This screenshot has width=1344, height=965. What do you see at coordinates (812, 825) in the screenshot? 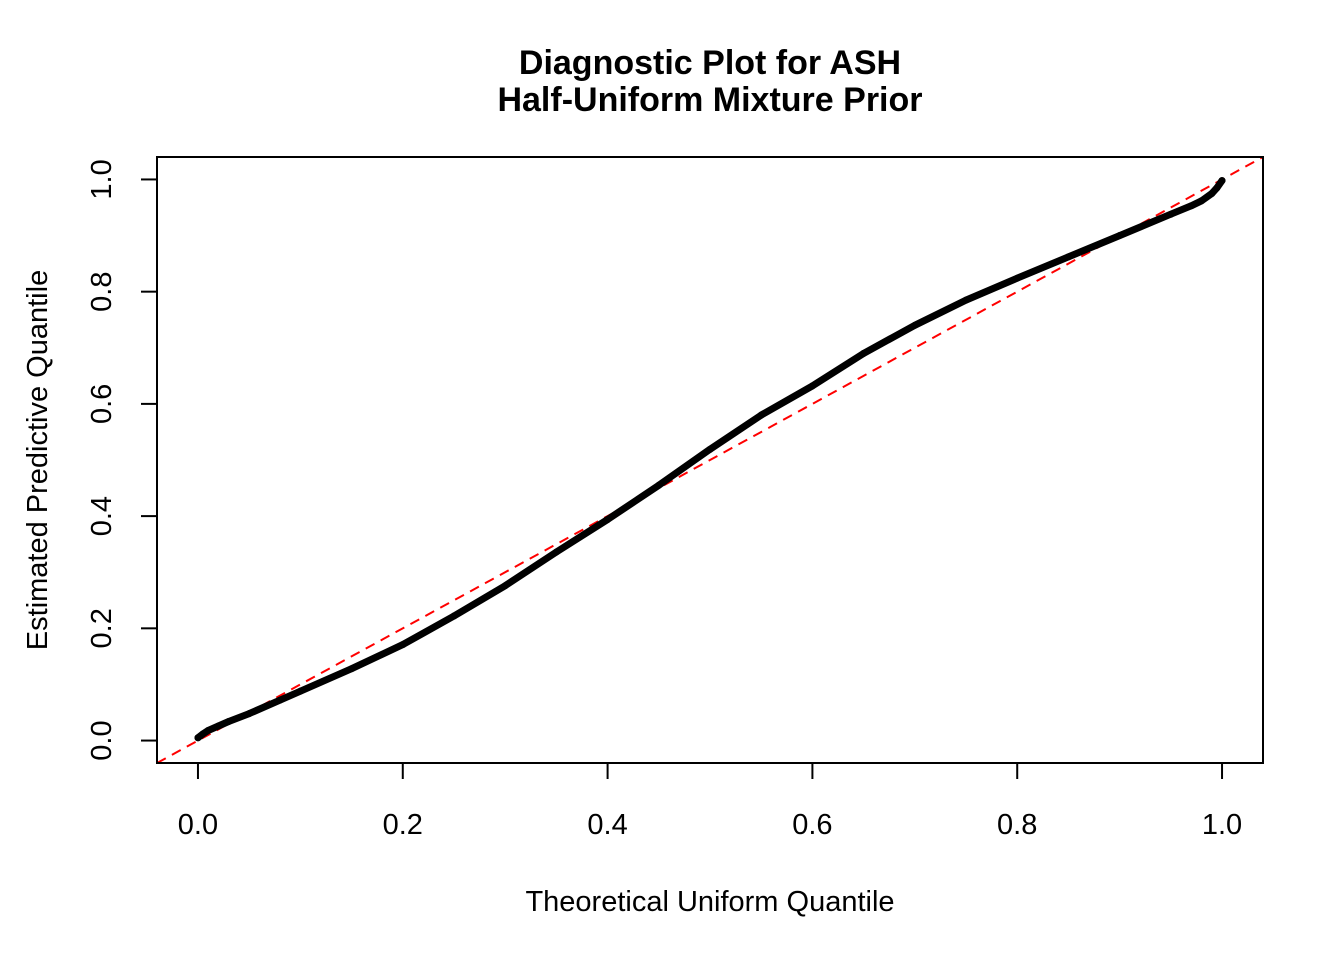
I see `x-tick-label: 0.6` at bounding box center [812, 825].